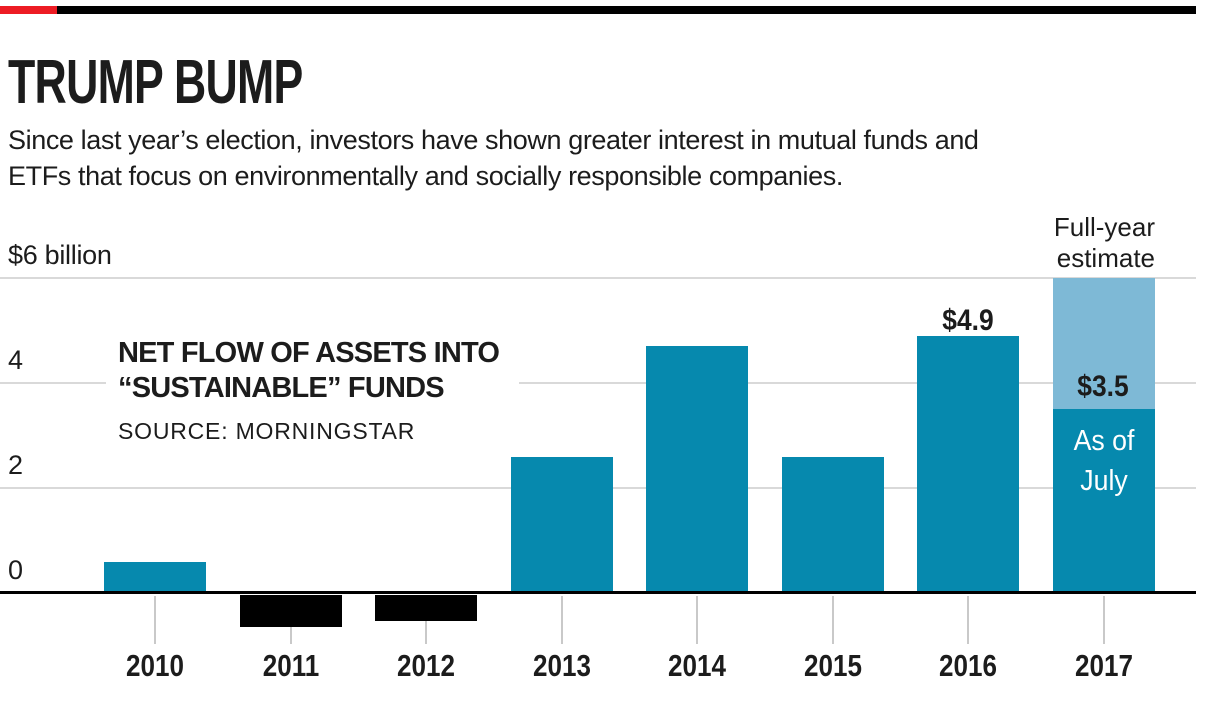 This screenshot has height=712, width=1220. Describe the element at coordinates (1103, 344) in the screenshot. I see `bar-estimate-2017` at that location.